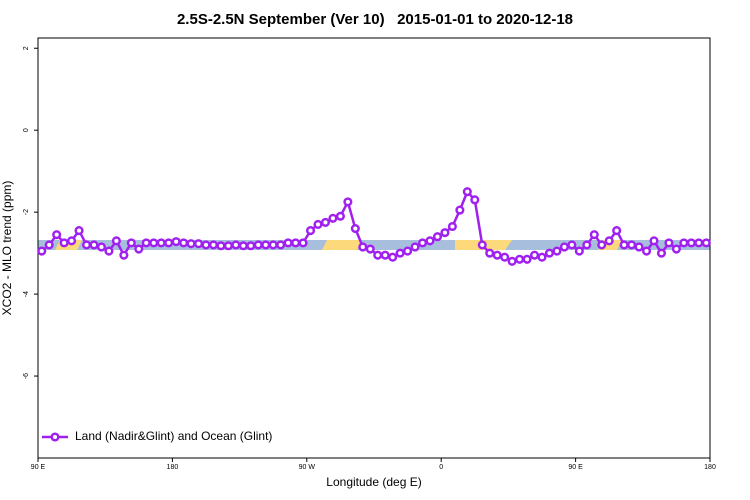 This screenshot has height=500, width=750. I want to click on y-tick-label: -4, so click(26, 294).